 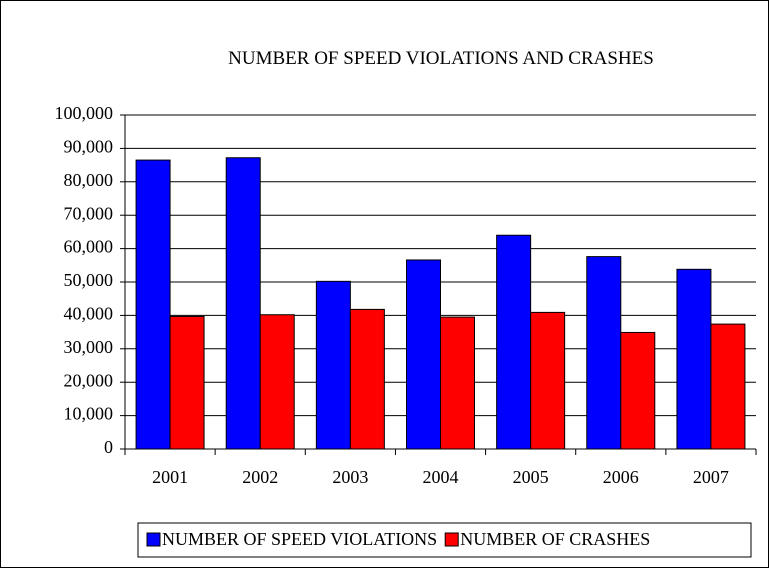 I want to click on legend-box, so click(x=444, y=540).